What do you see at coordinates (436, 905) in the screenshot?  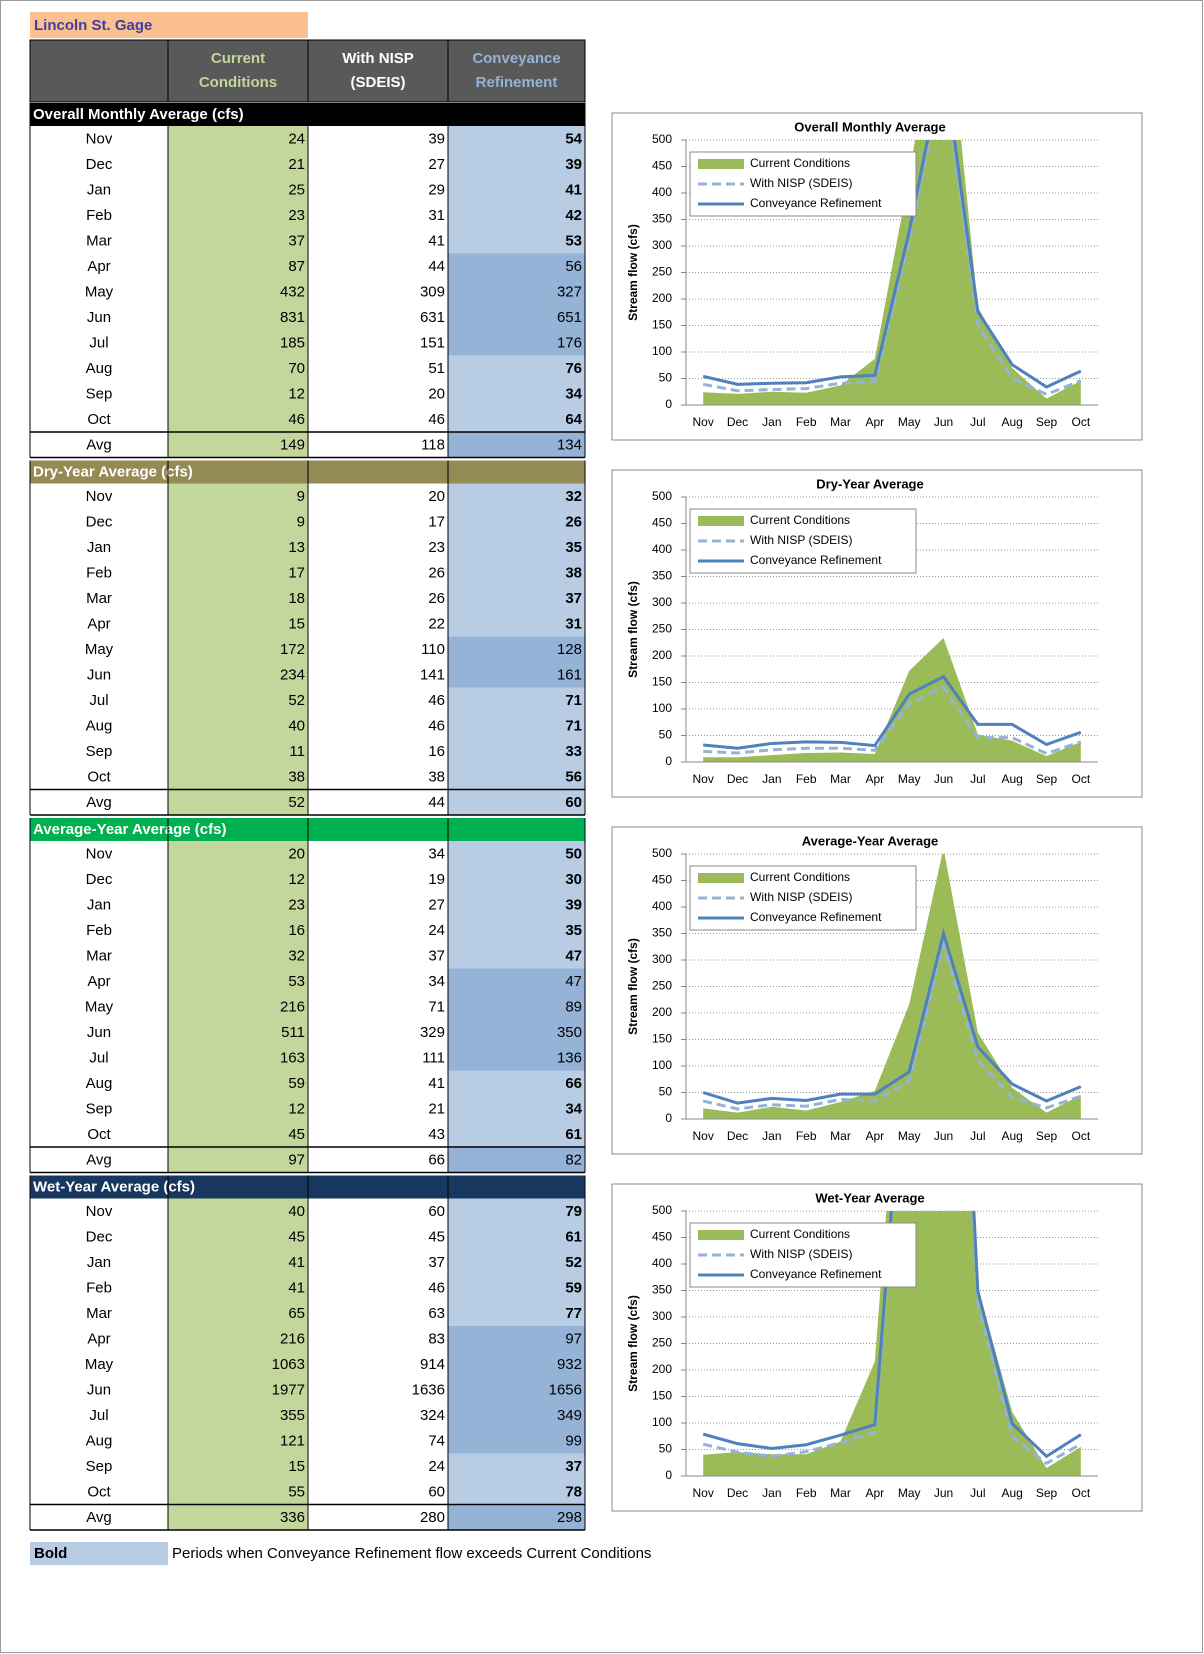 I see `cell-value: 27` at bounding box center [436, 905].